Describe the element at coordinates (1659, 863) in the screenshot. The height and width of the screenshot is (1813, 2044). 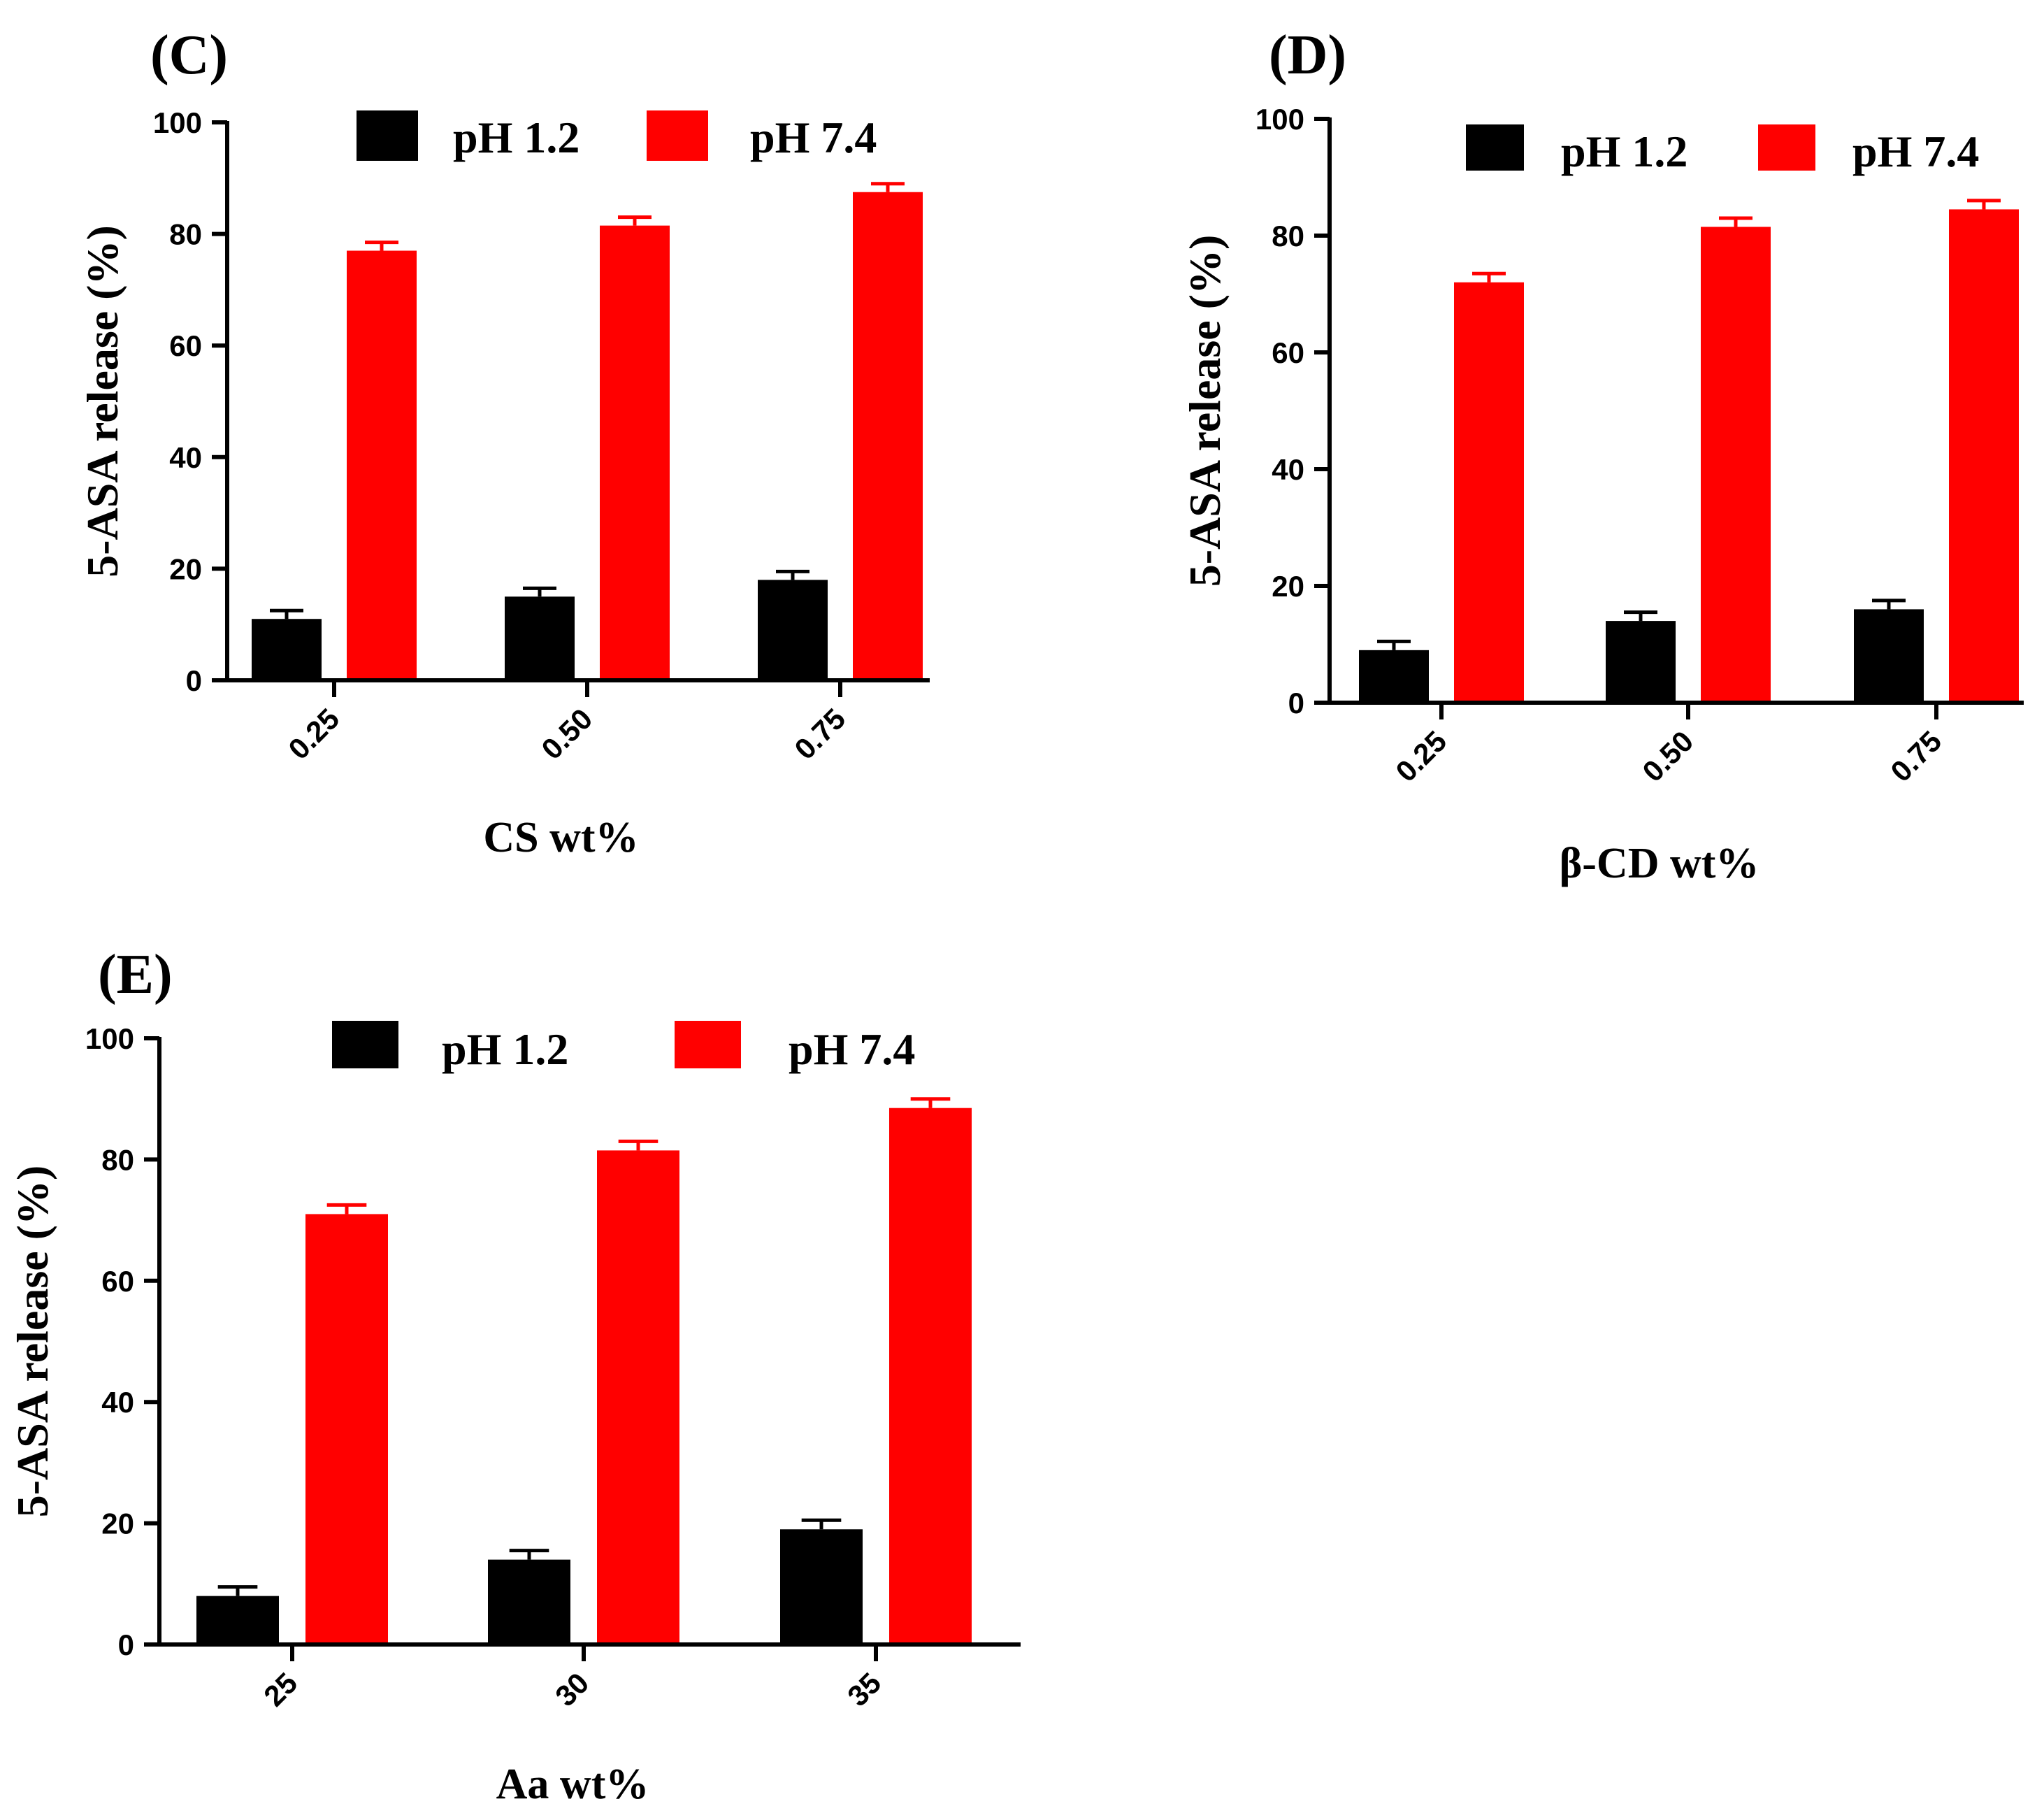
I see `x-axis-title: β-CD wt%` at that location.